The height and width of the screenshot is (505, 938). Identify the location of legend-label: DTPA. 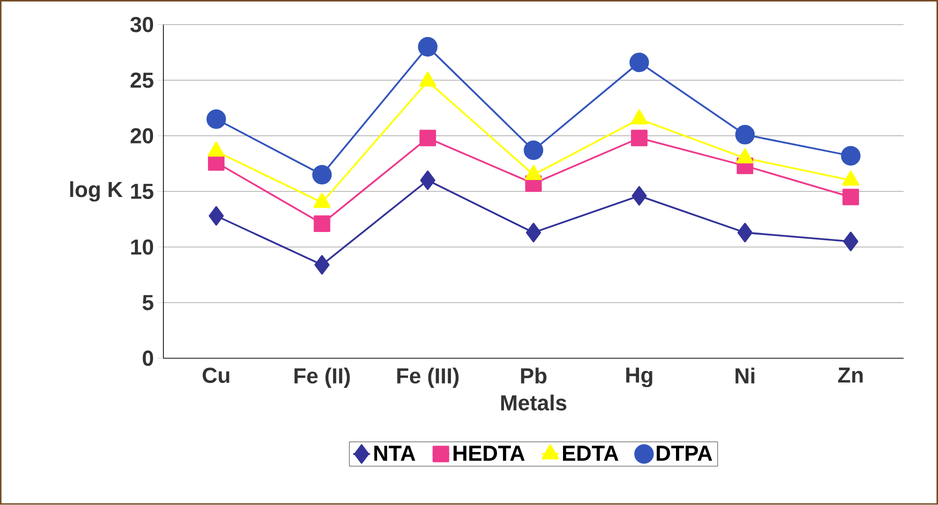
(684, 453).